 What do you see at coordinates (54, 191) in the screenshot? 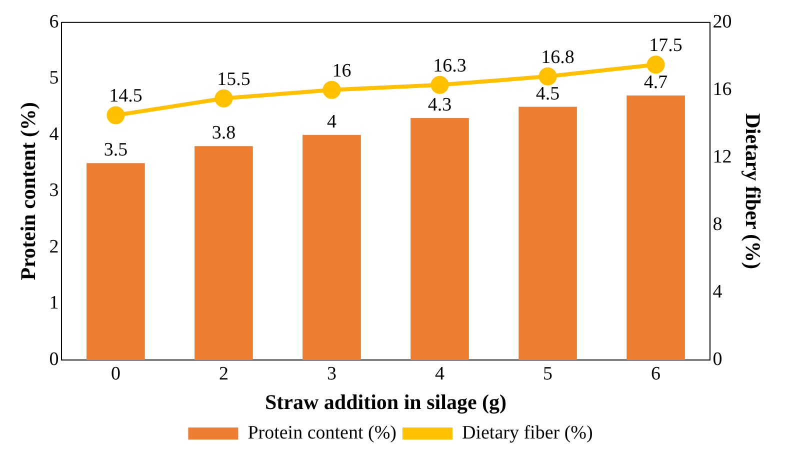
I see `y-tick-label: 3` at bounding box center [54, 191].